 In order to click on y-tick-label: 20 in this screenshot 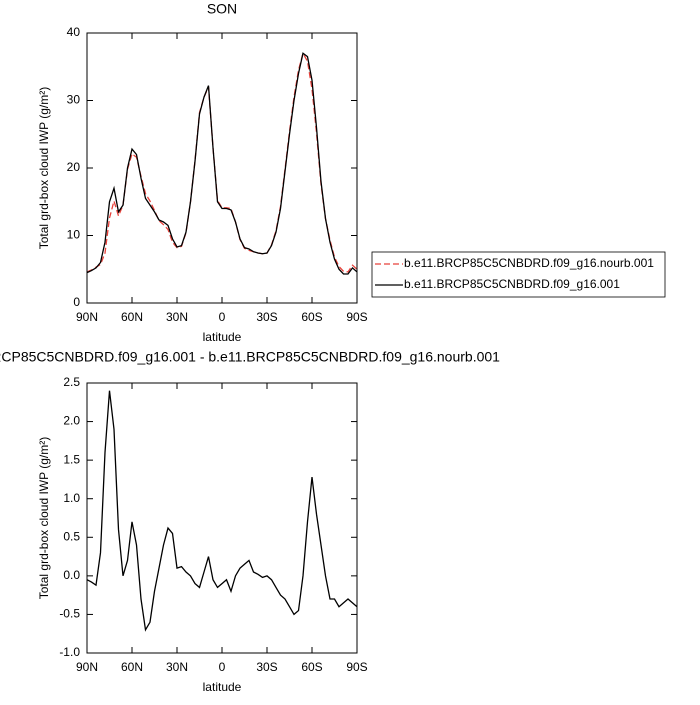, I will do `click(74, 167)`.